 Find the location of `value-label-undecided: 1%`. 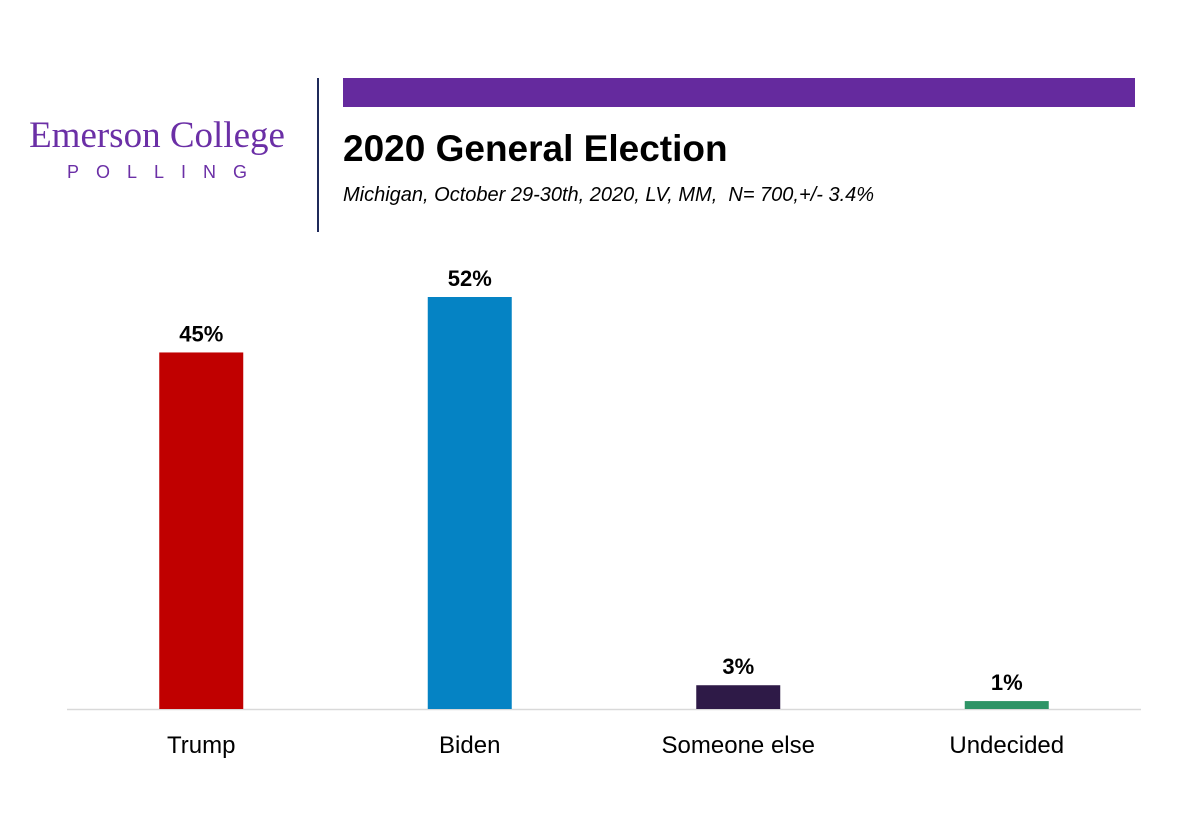

value-label-undecided: 1% is located at coordinates (1007, 682).